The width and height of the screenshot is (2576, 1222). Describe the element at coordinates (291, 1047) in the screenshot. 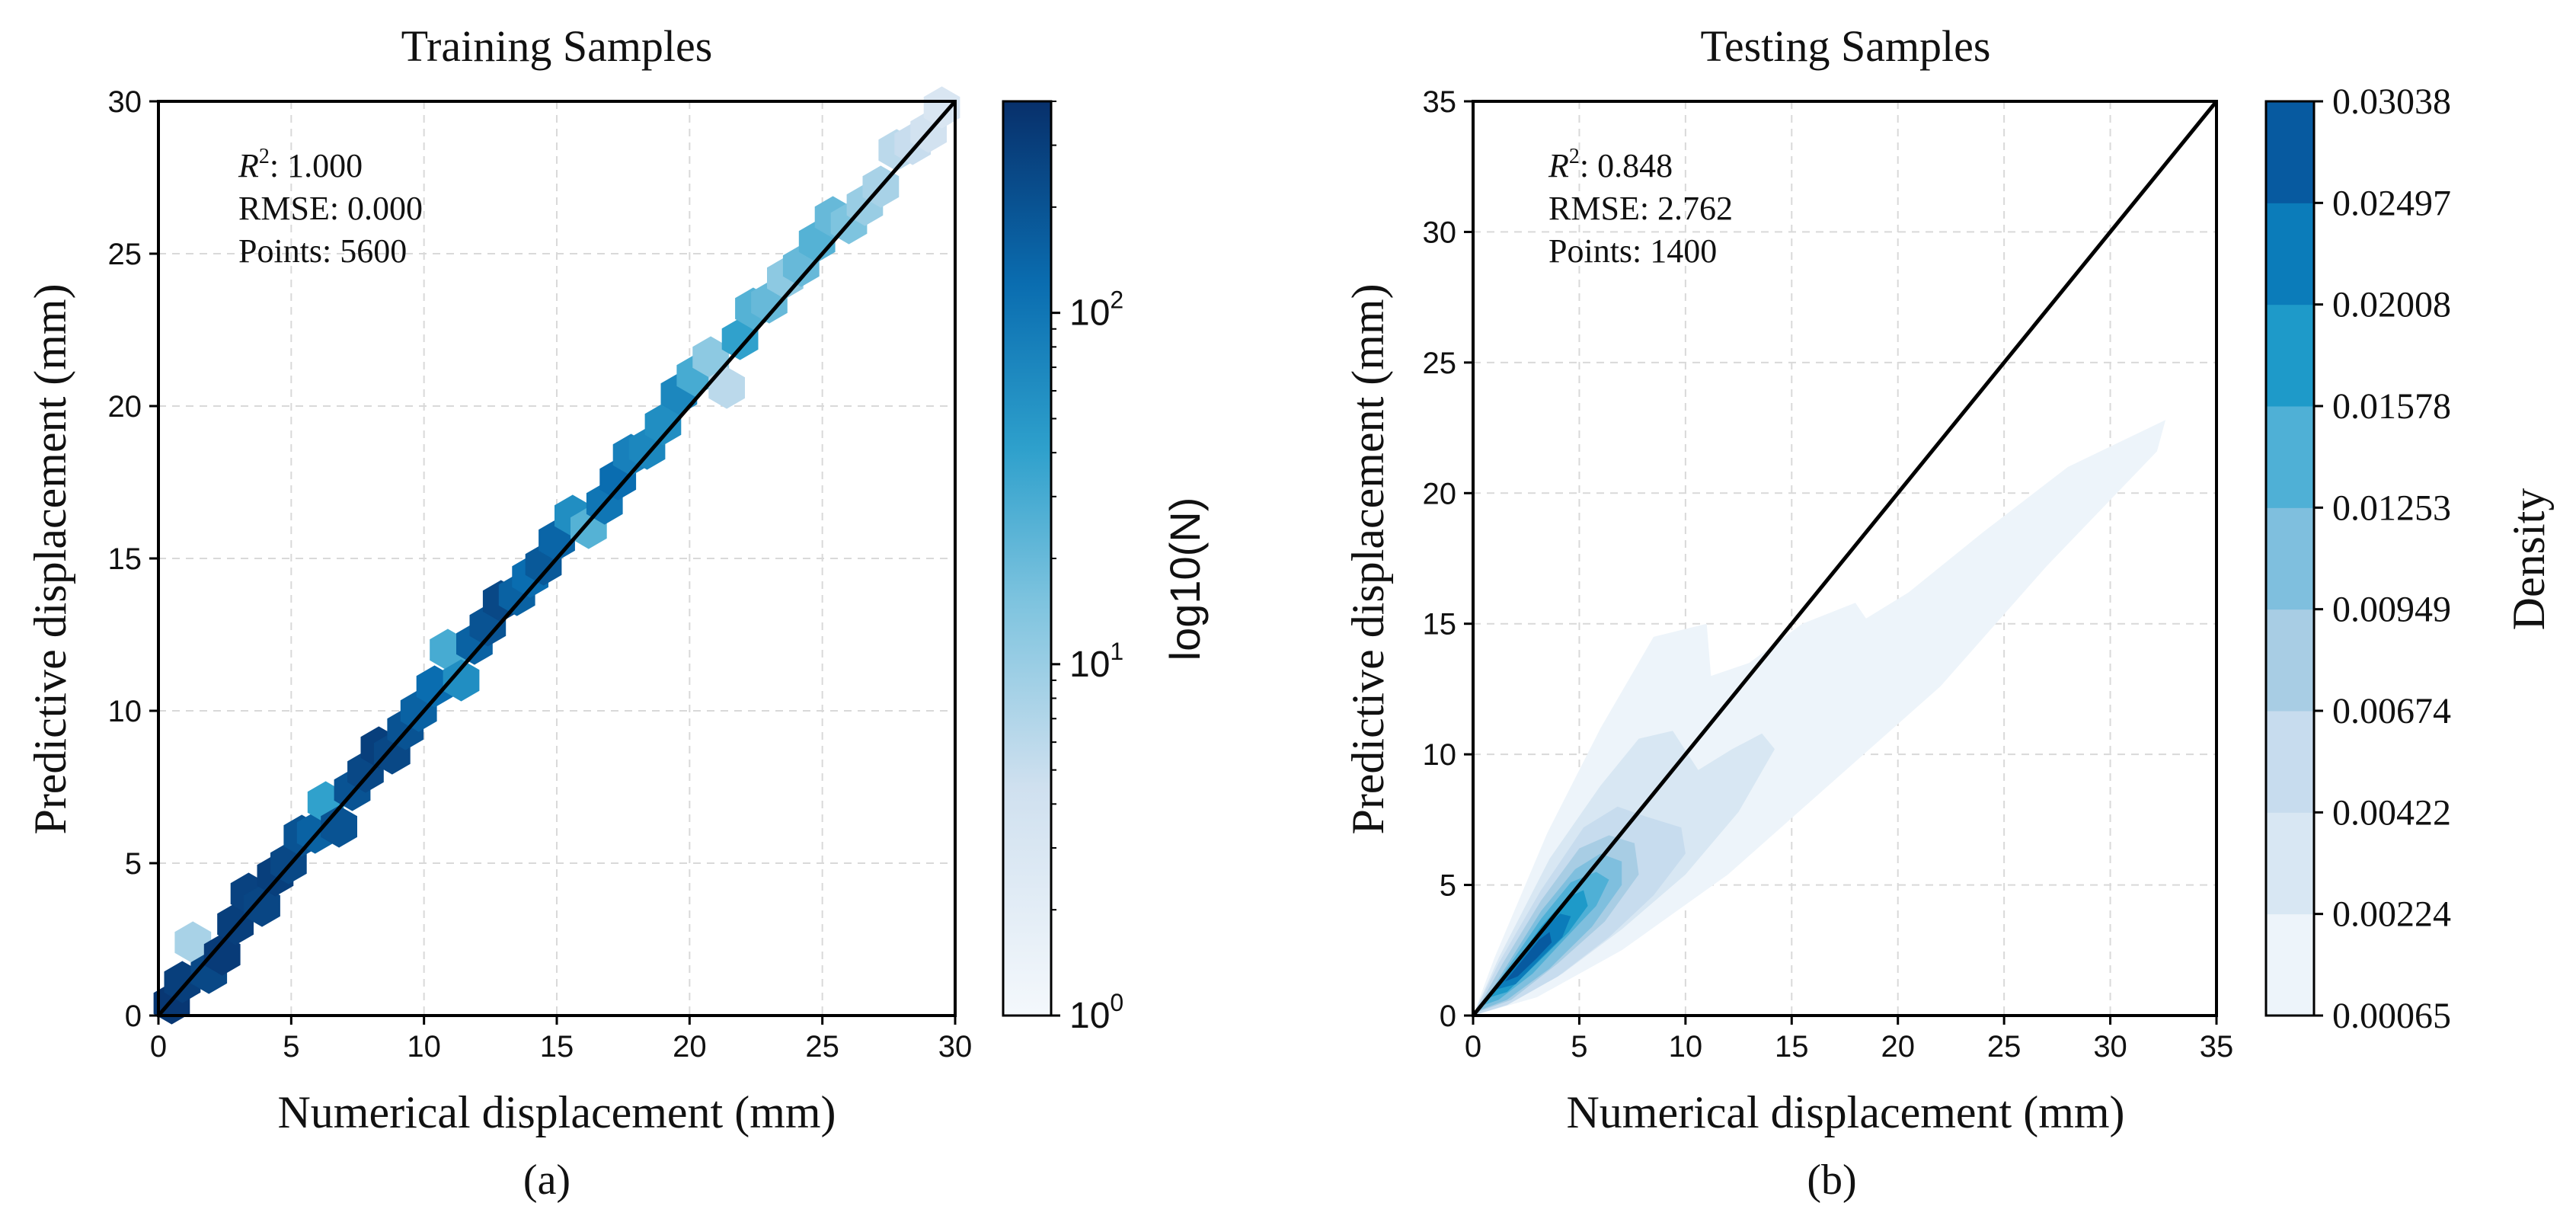

I see `panel-a-xtick-label: 5` at that location.